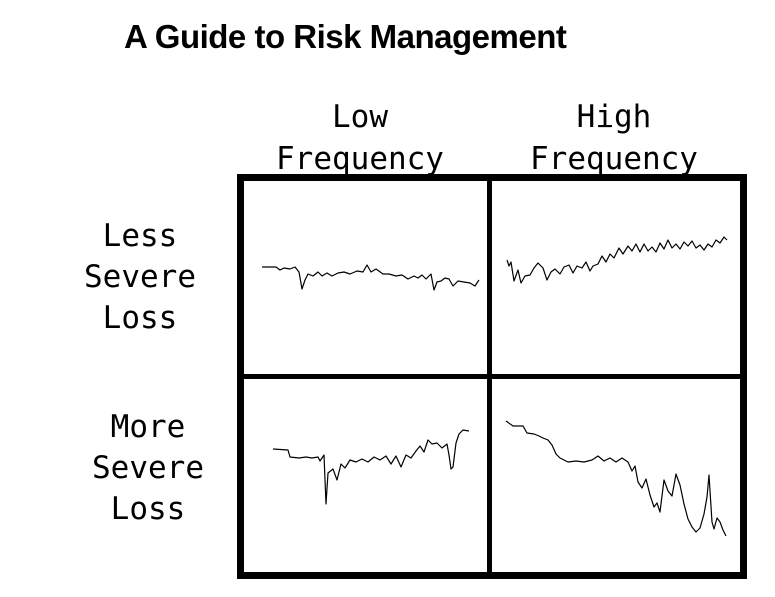 Image resolution: width=775 pixels, height=597 pixels. Describe the element at coordinates (148, 468) in the screenshot. I see `row-header-more-severe-loss: More Severe Loss` at that location.